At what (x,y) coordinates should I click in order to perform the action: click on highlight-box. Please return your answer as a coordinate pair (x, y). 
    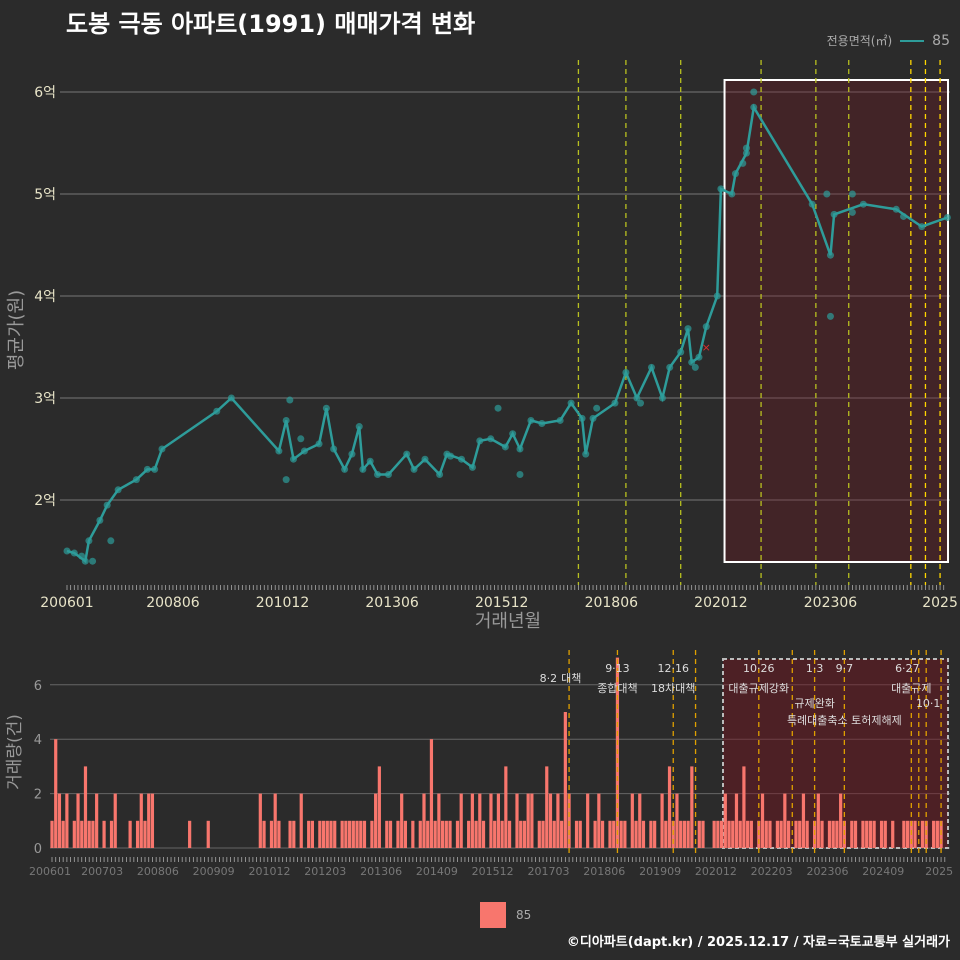
    Looking at the image, I should click on (836, 321).